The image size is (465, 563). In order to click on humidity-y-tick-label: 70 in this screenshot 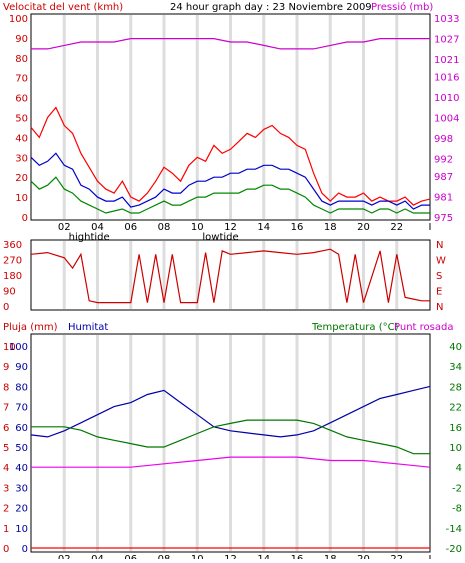, I will do `click(21, 408)`.